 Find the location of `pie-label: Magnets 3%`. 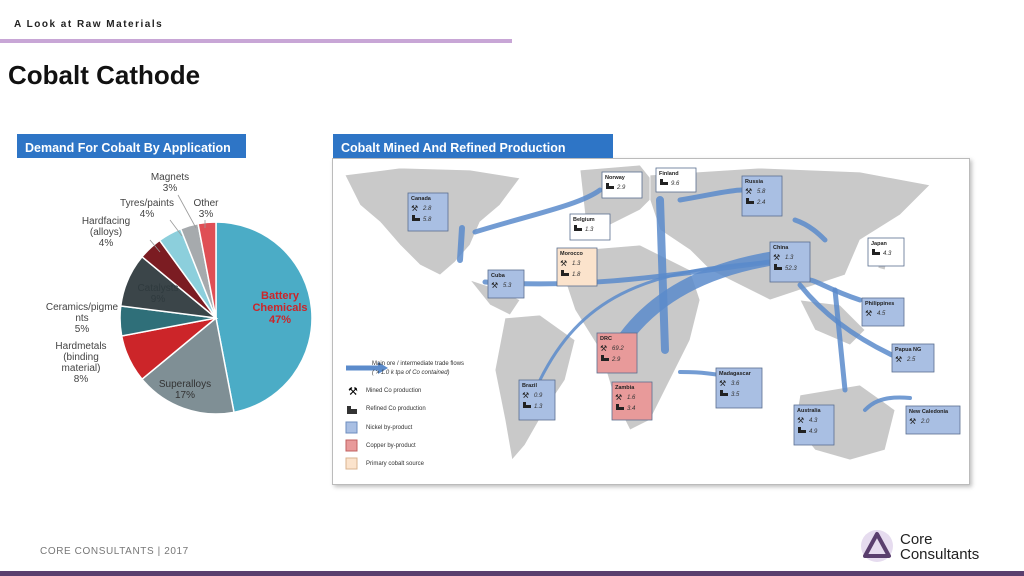

pie-label: Magnets 3% is located at coordinates (170, 183).